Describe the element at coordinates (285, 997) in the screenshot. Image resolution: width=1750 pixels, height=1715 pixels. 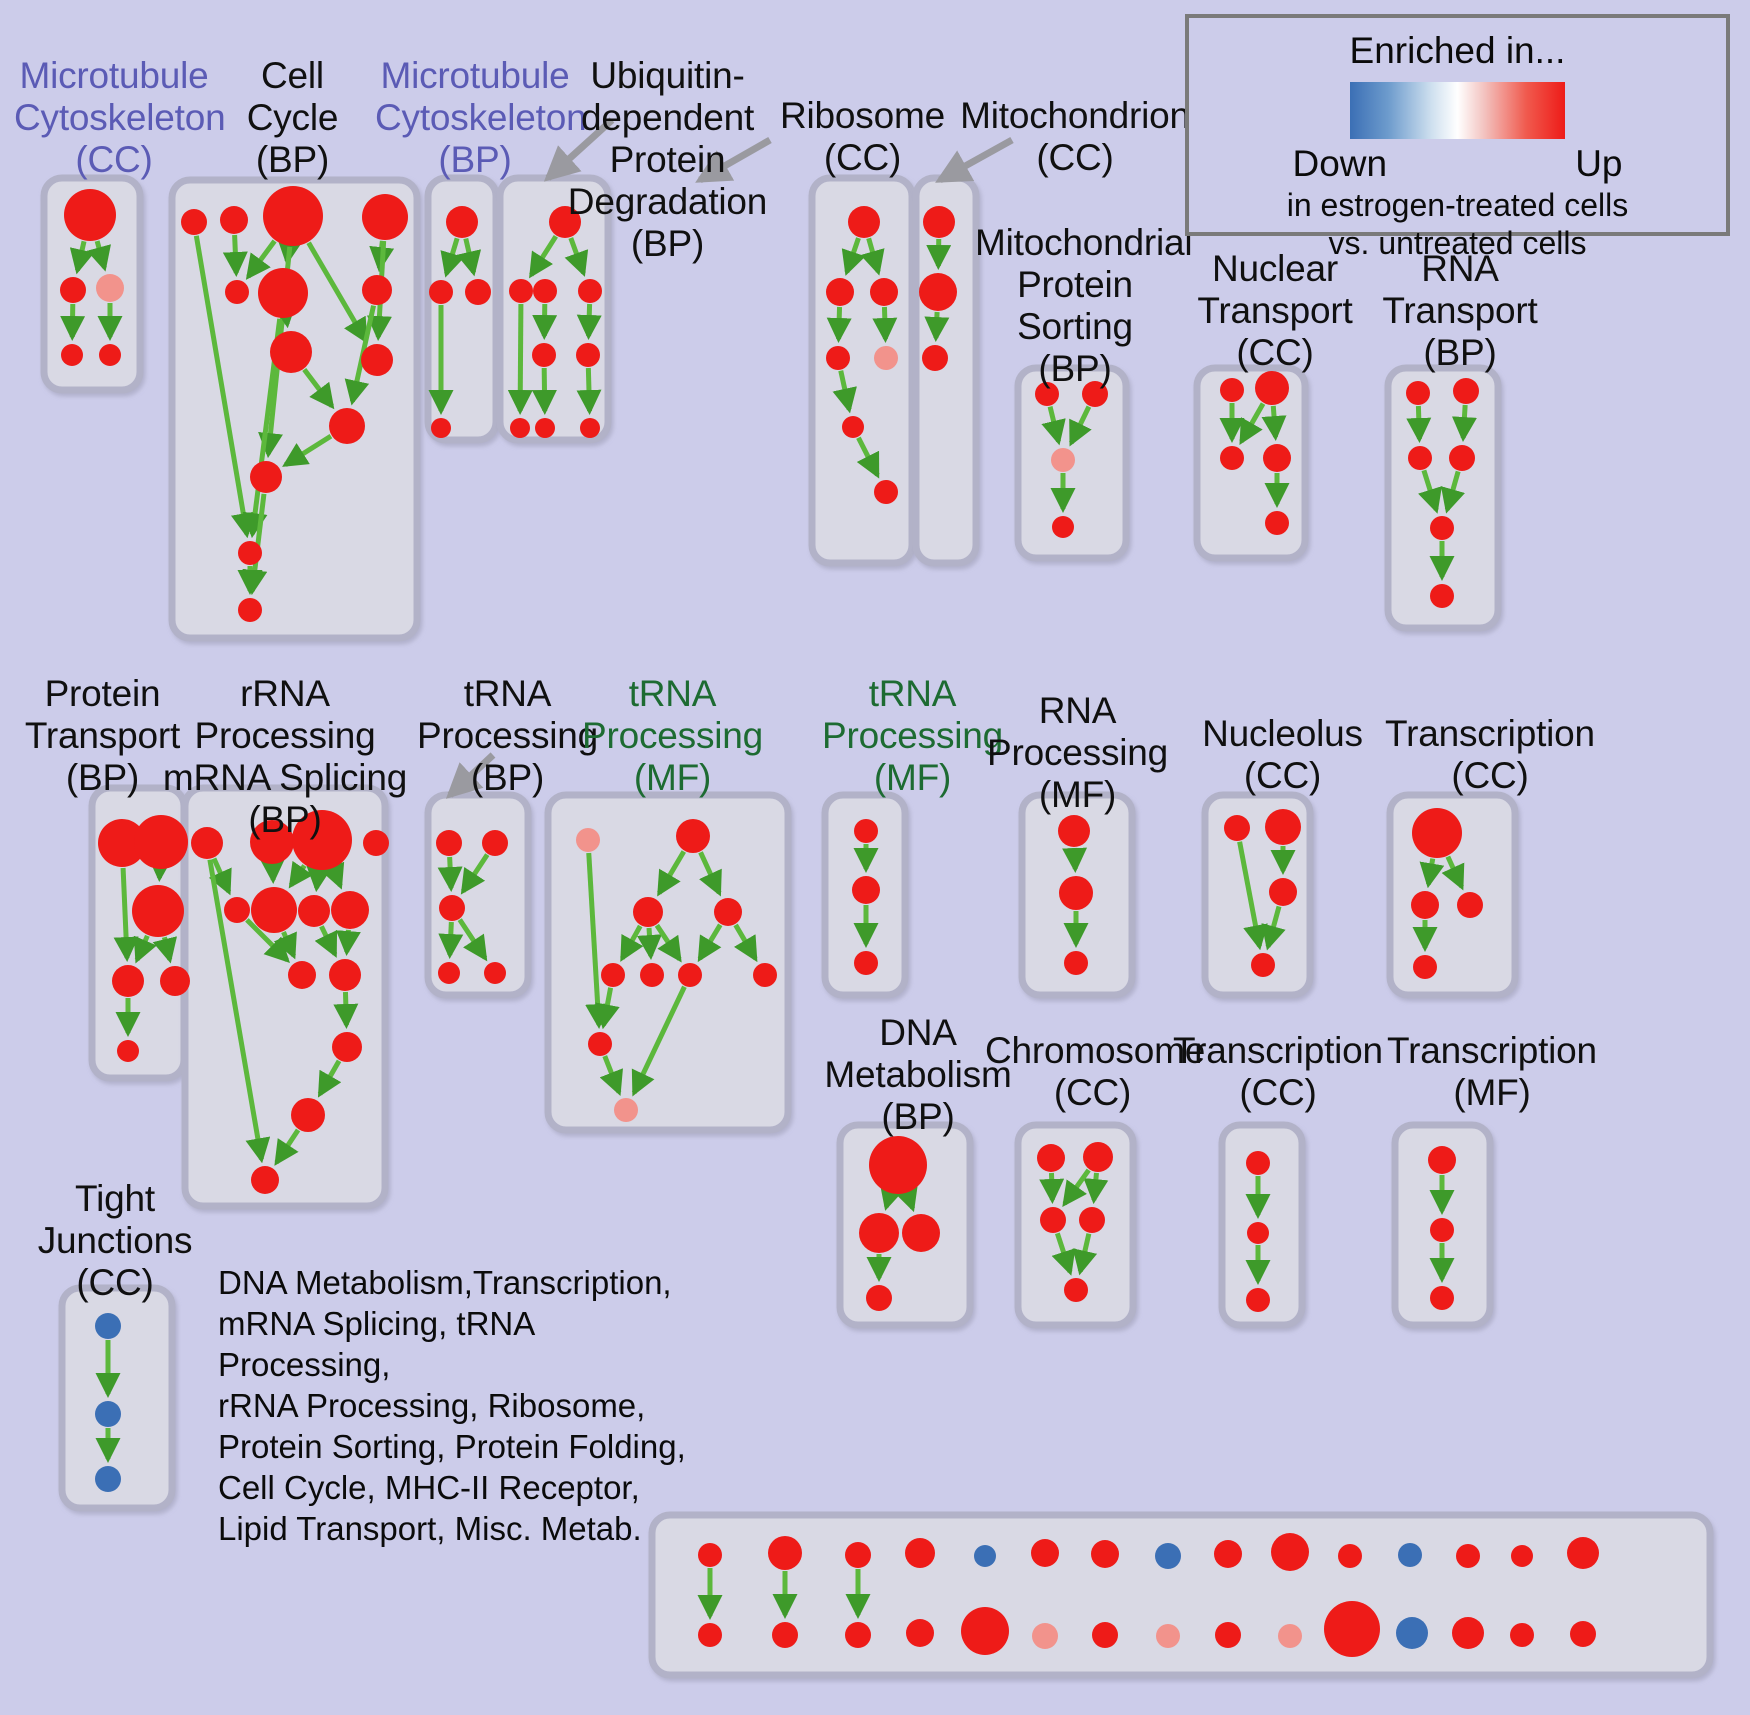
I see `cluster-box-rrna-mrna-splicing-bp` at that location.